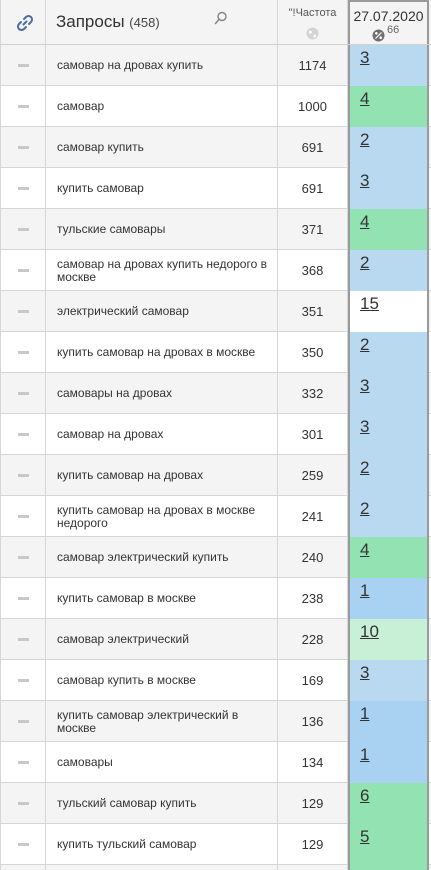 The height and width of the screenshot is (870, 431). Describe the element at coordinates (365, 836) in the screenshot. I see `position-link: 5` at that location.